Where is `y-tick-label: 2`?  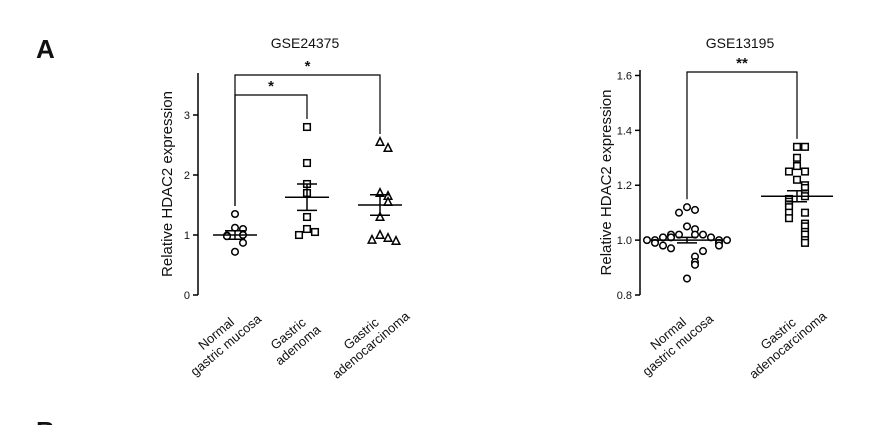
y-tick-label: 2 is located at coordinates (187, 176).